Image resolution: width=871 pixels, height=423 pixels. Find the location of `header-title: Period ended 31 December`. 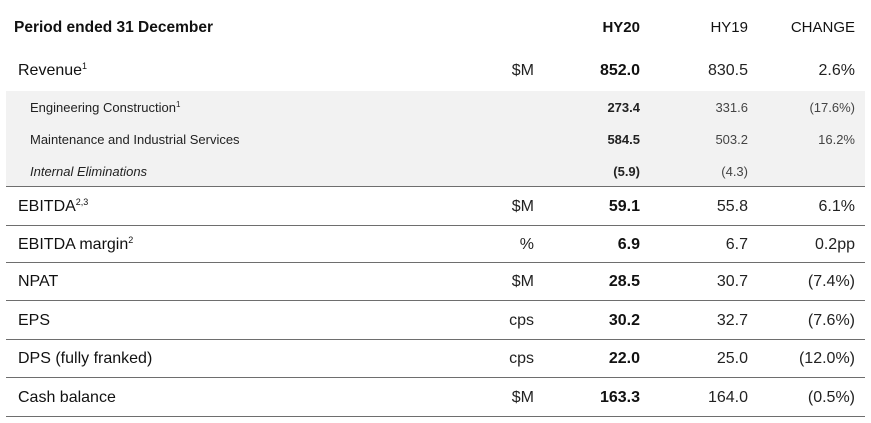

header-title: Period ended 31 December is located at coordinates (113, 27).